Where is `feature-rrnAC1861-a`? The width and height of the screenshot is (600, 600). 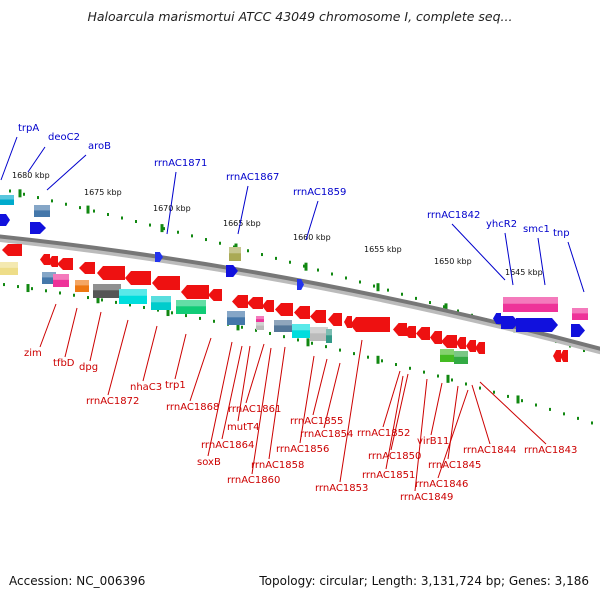 feature-rrnAC1861-a is located at coordinates (255, 303).